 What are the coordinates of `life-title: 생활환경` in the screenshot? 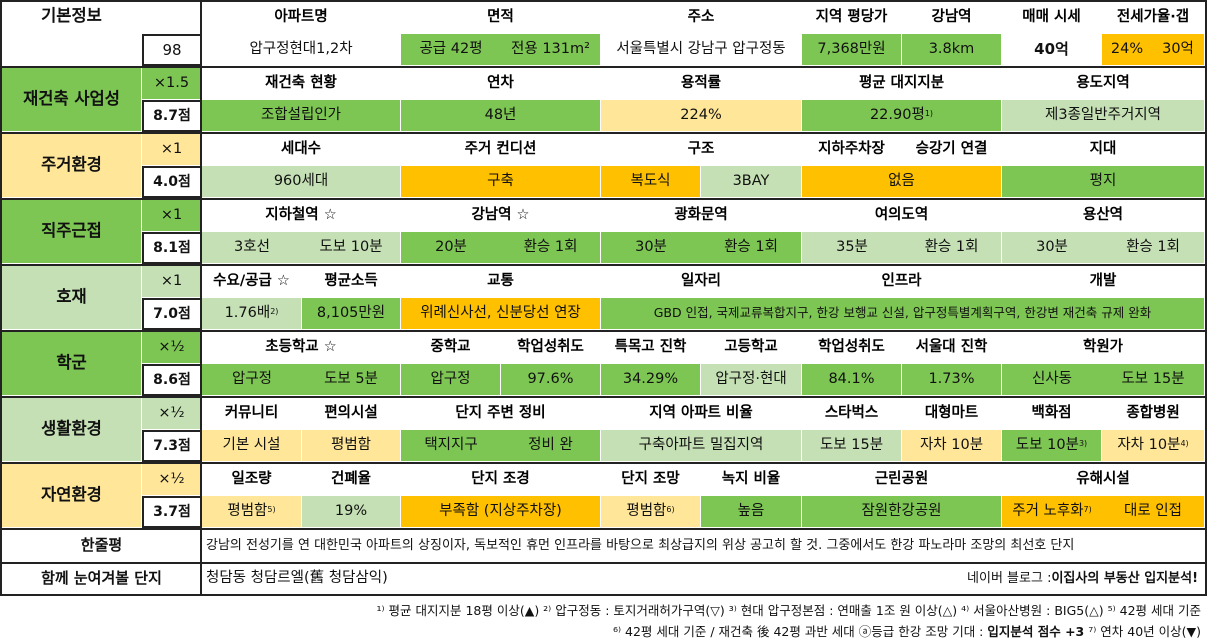 It's located at (72, 430).